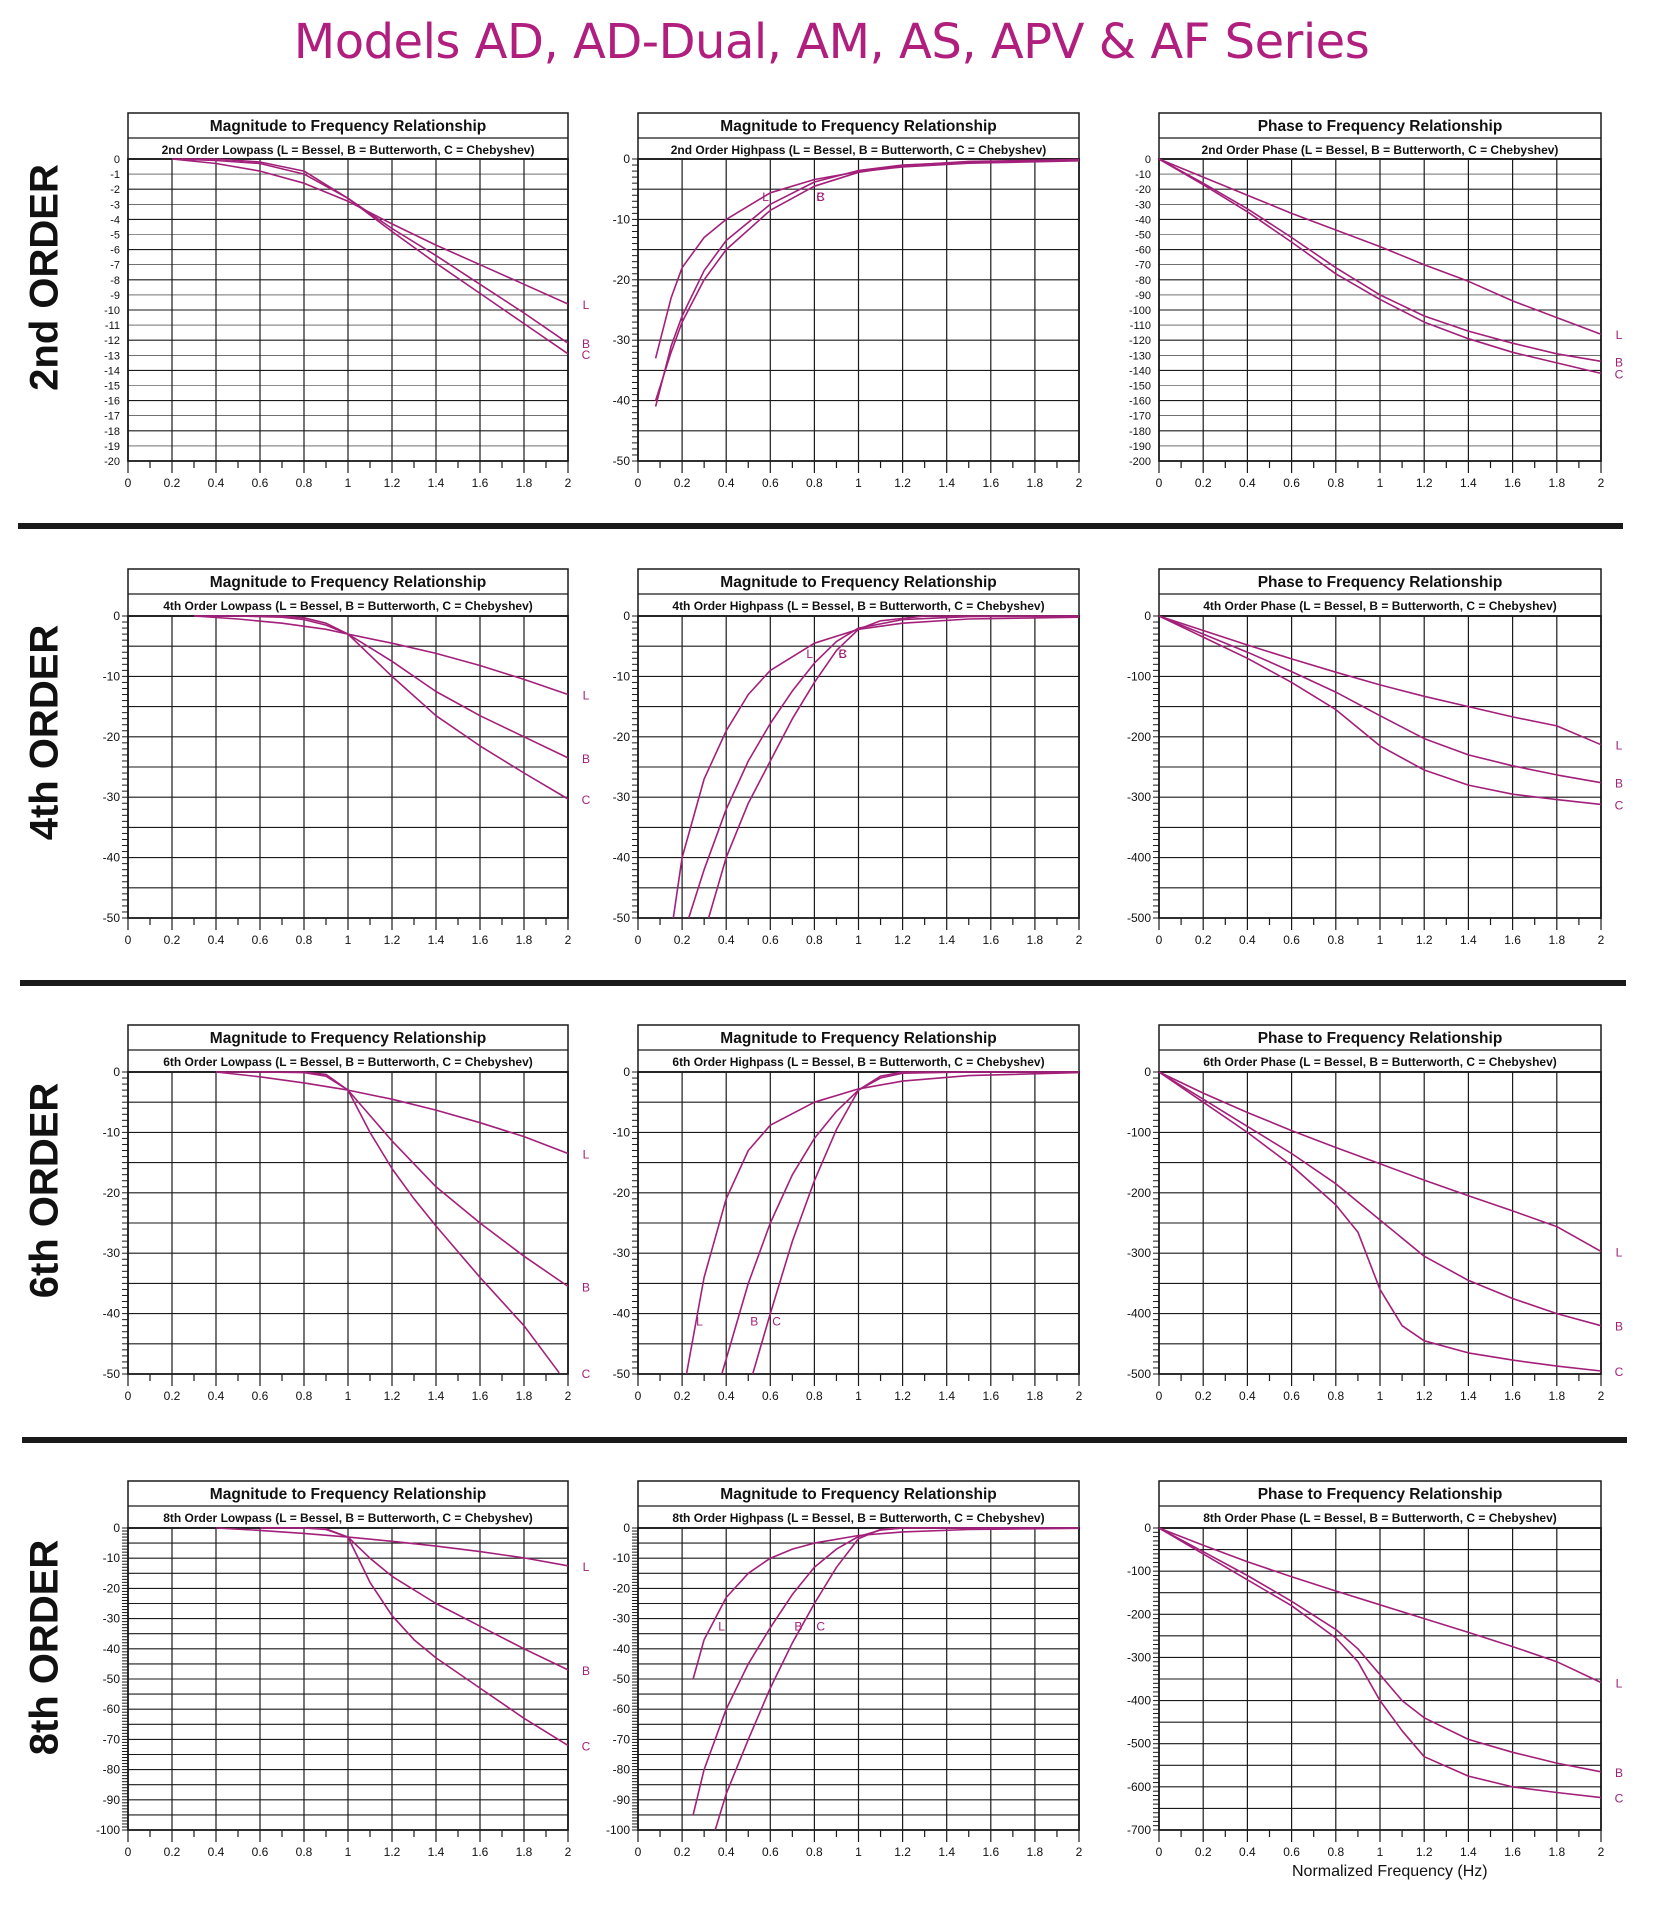 The width and height of the screenshot is (1663, 1922). What do you see at coordinates (112, 402) in the screenshot?
I see `y-tick-label: -16` at bounding box center [112, 402].